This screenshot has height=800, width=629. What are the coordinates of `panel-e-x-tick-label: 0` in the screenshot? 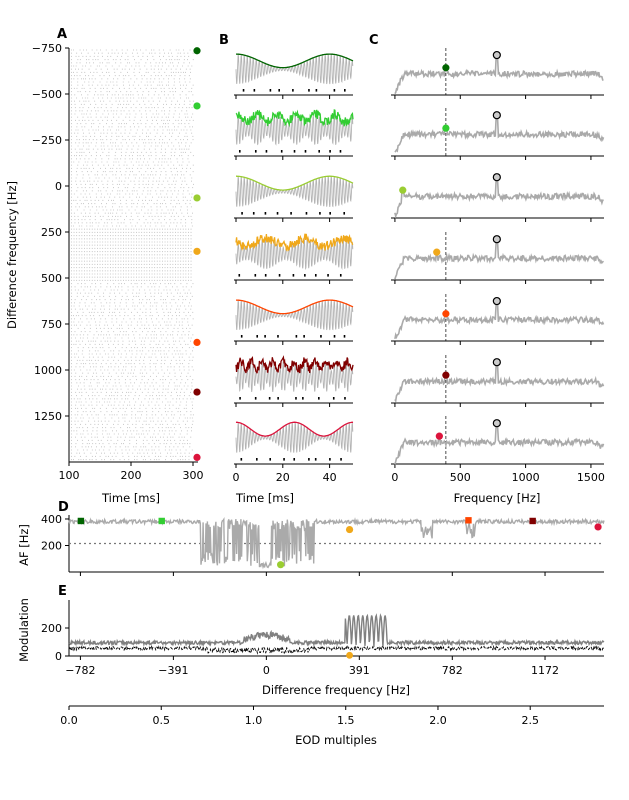 It's located at (266, 670).